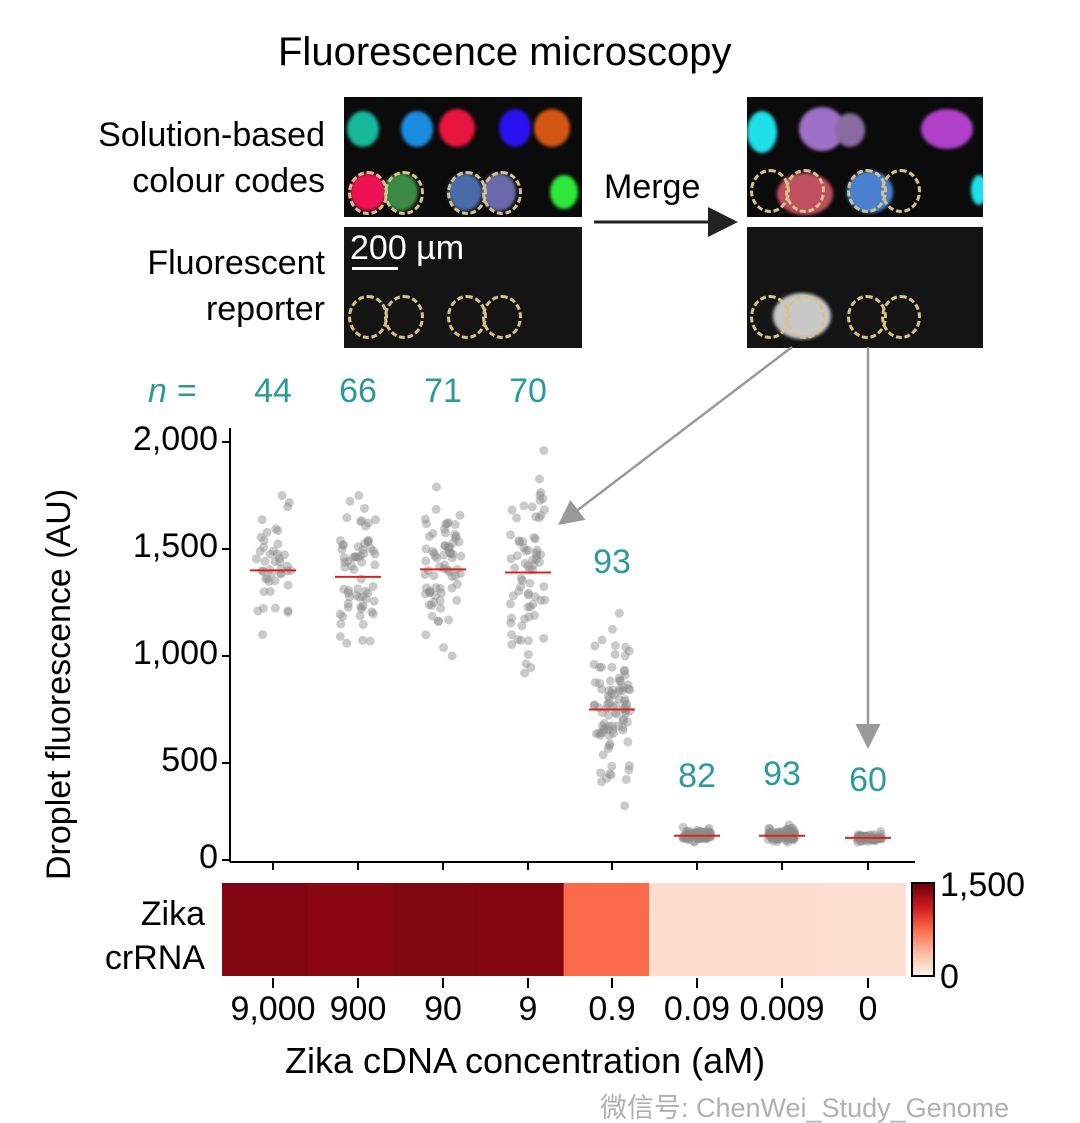 The height and width of the screenshot is (1123, 1080). Describe the element at coordinates (175, 546) in the screenshot. I see `y-tick-label: 1,500` at that location.